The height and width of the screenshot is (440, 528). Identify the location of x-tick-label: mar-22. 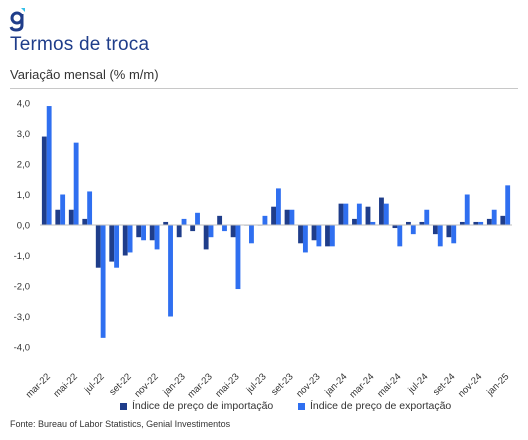
(38, 385).